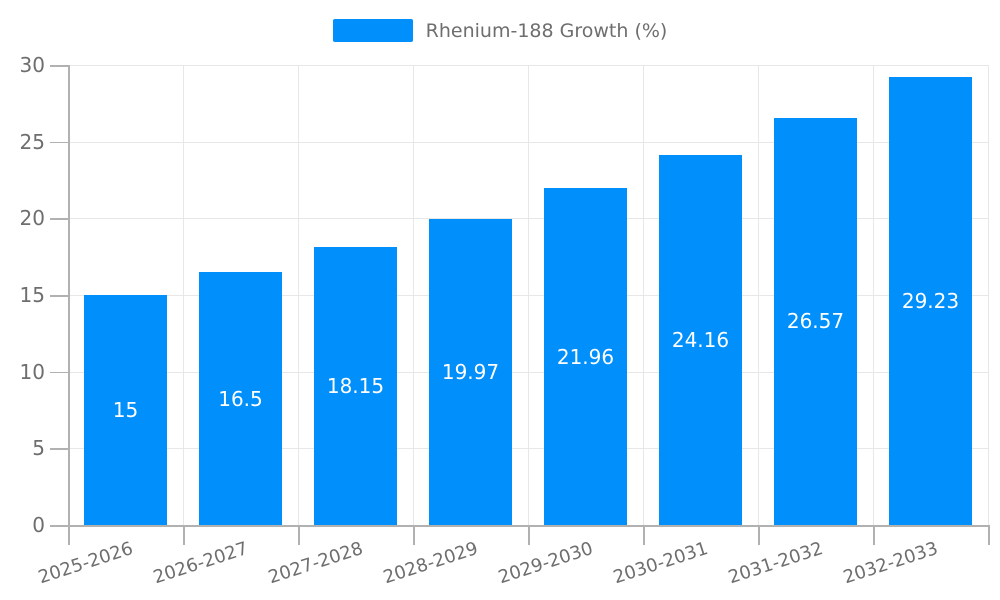 The width and height of the screenshot is (1000, 600). I want to click on y-axis-label: 25, so click(32, 141).